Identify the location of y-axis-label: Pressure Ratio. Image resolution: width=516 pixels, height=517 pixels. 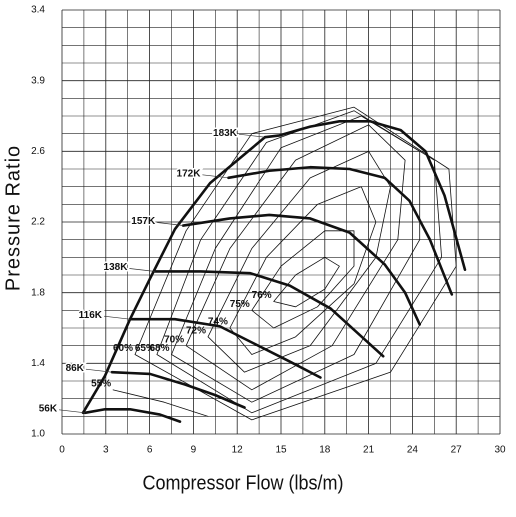
(13, 218).